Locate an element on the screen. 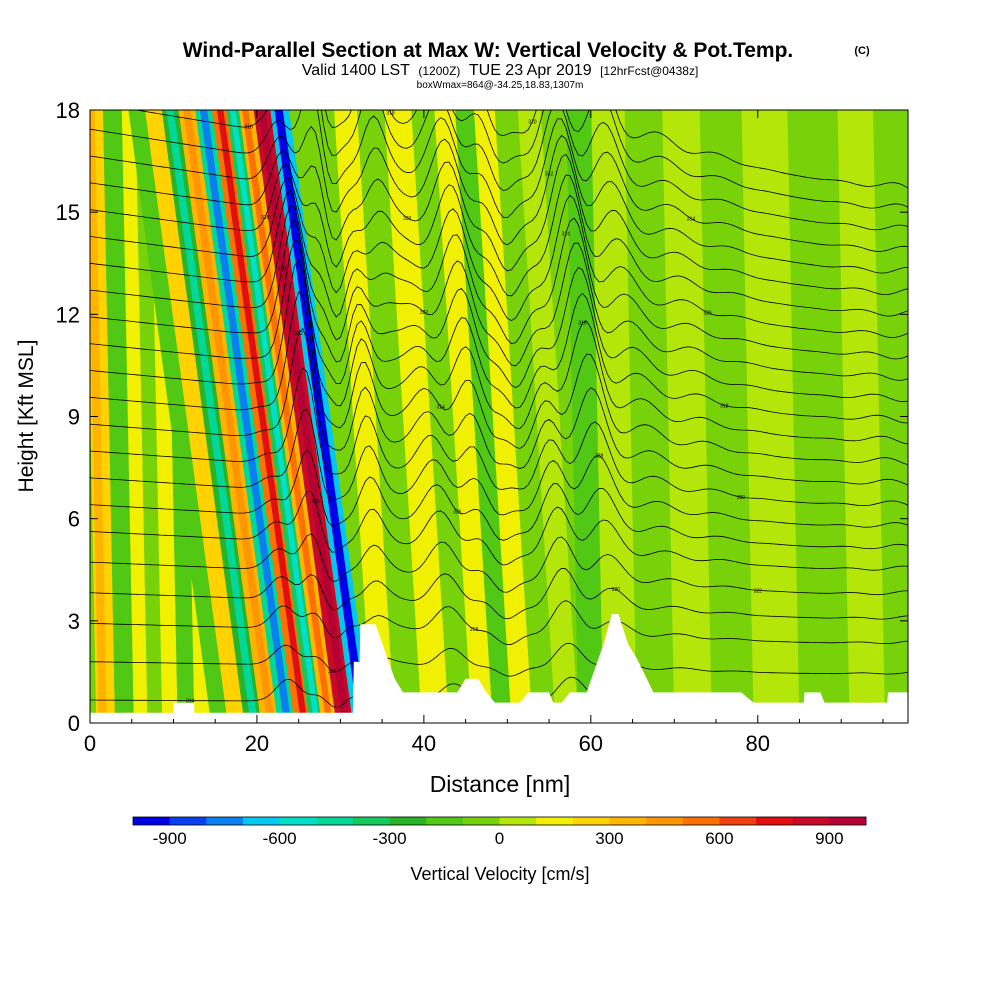 The width and height of the screenshot is (1000, 1000). x-tick-label: 60 is located at coordinates (591, 743).